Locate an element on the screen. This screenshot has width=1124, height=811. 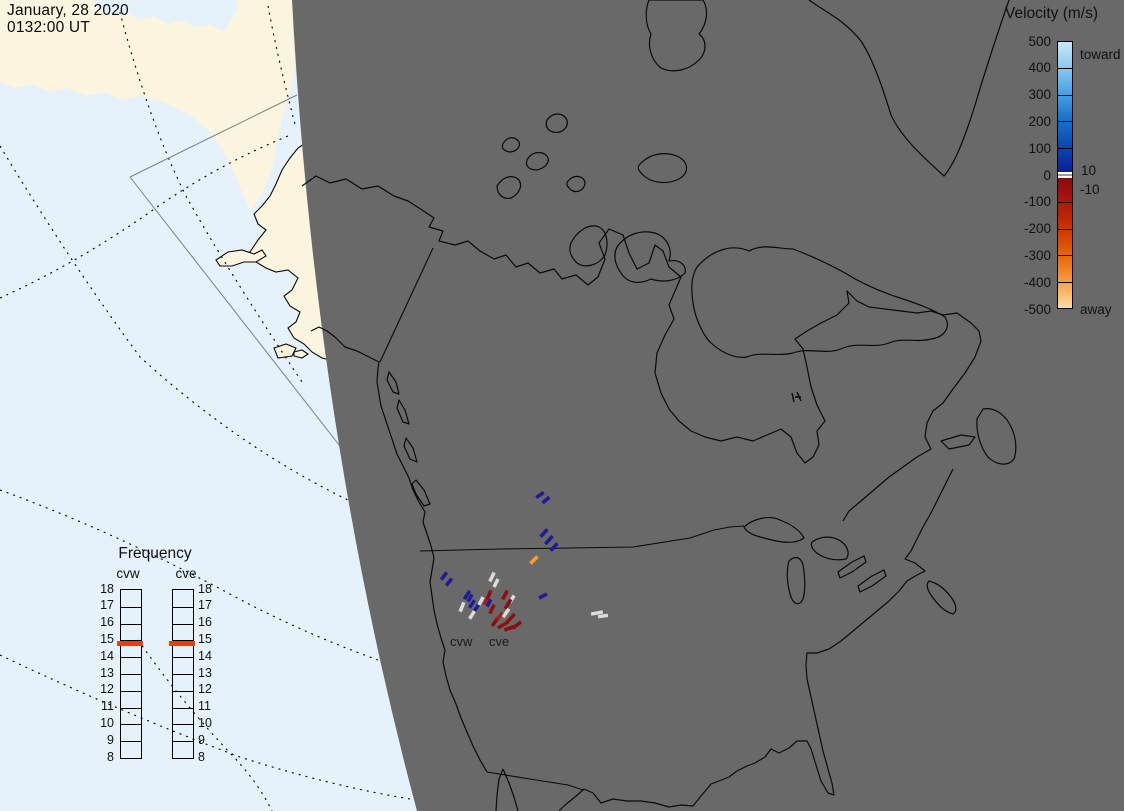
ellesmere-island is located at coordinates (676, 36).